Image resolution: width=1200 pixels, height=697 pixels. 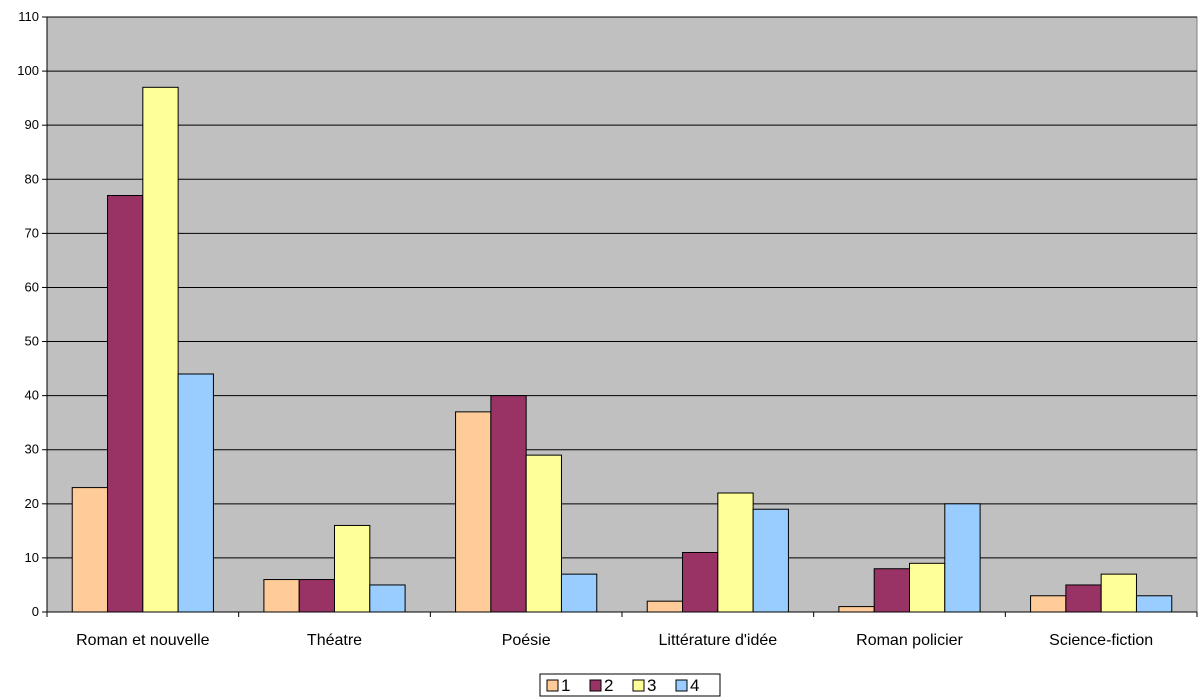 What do you see at coordinates (651, 685) in the screenshot?
I see `legend-label-3: 3` at bounding box center [651, 685].